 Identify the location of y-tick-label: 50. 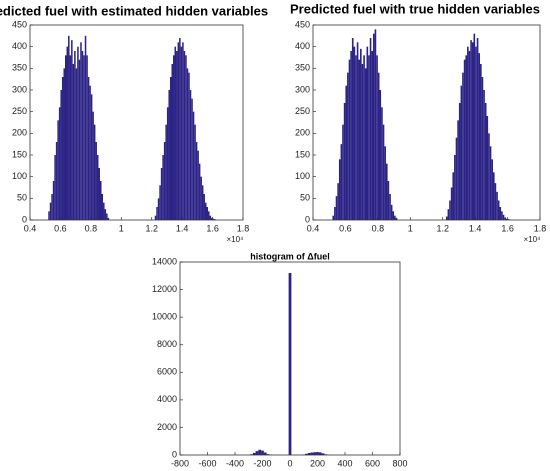
(22, 198).